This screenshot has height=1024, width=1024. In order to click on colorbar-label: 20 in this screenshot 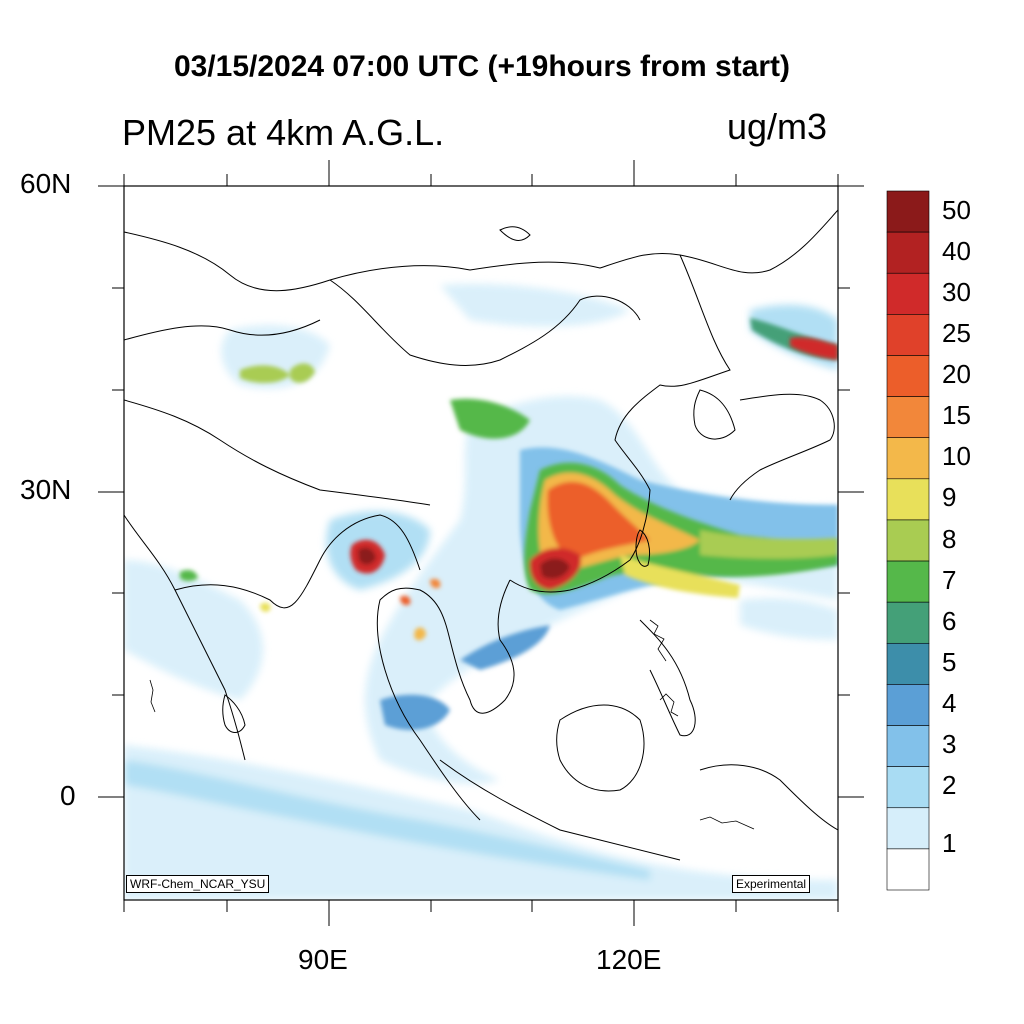, I will do `click(956, 374)`.